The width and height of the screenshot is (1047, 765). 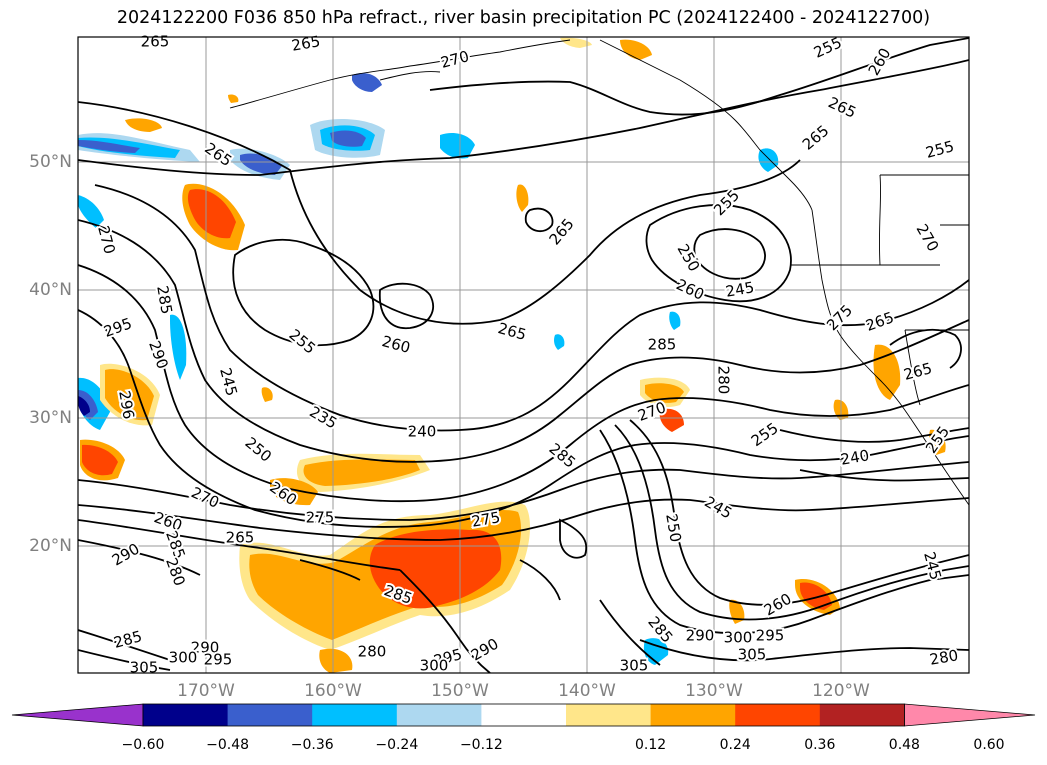 What do you see at coordinates (320, 518) in the screenshot?
I see `contour-label: 275` at bounding box center [320, 518].